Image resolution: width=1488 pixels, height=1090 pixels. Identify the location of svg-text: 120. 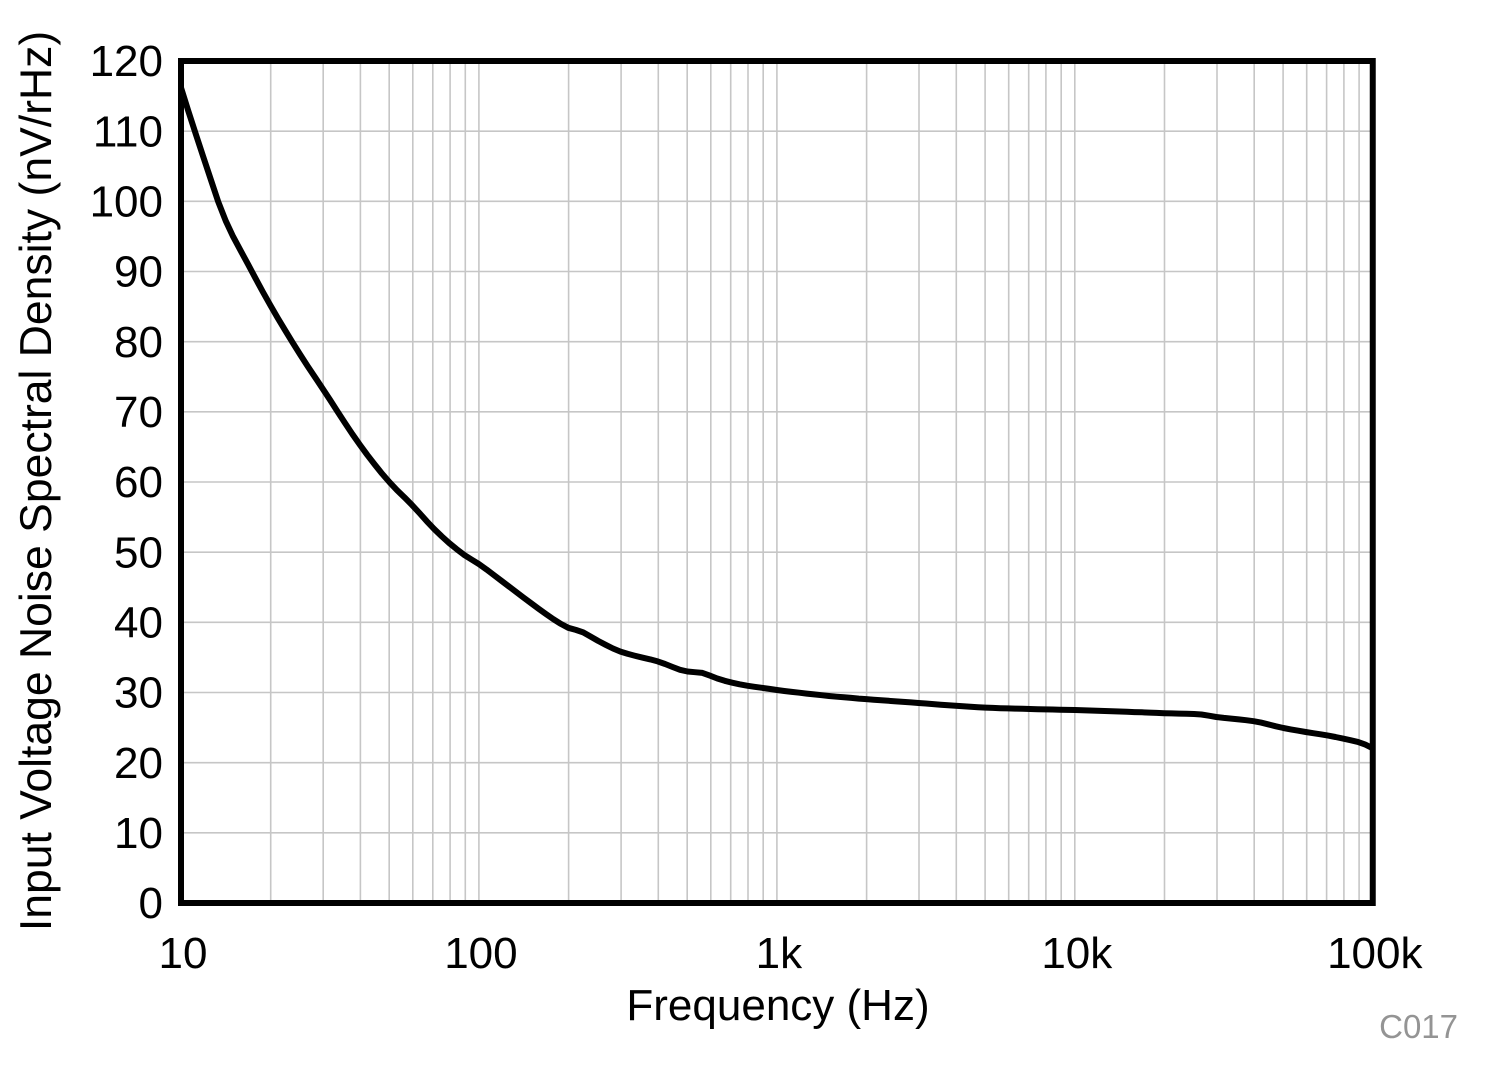
(126, 61).